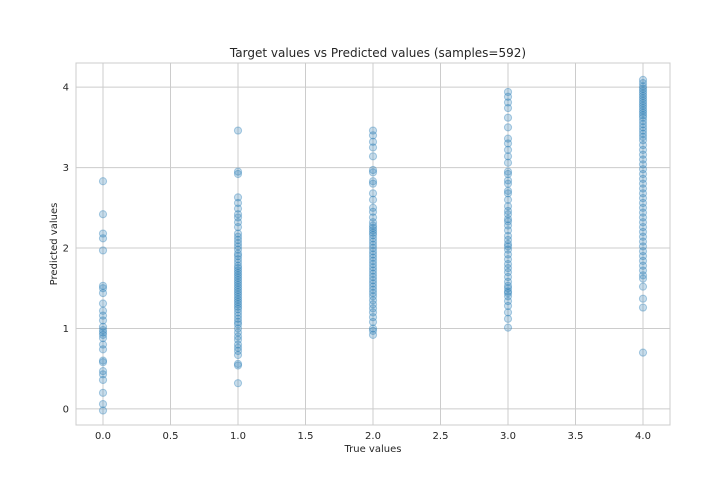 The height and width of the screenshot is (504, 720). Describe the element at coordinates (103, 436) in the screenshot. I see `x-tick-label: 0.0` at that location.